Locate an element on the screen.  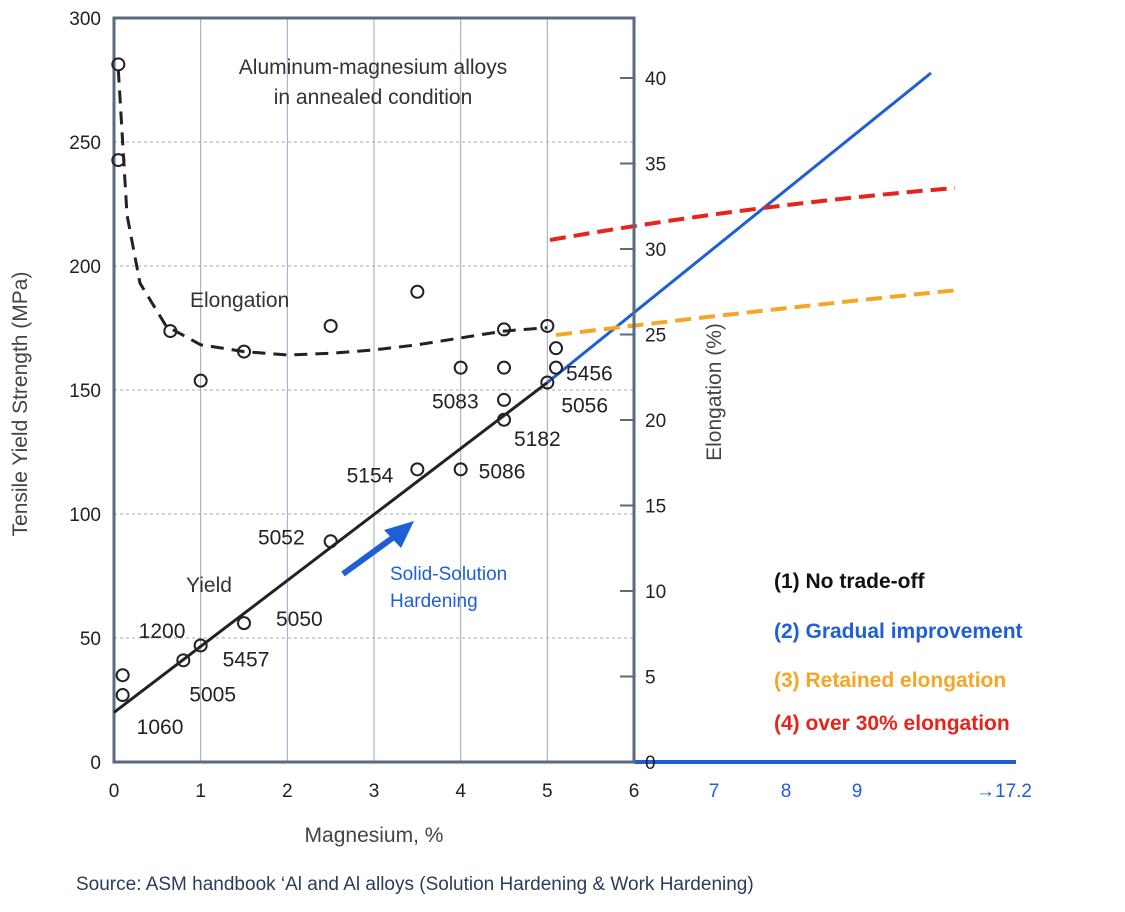
y-right-tick-label: 20 is located at coordinates (655, 421).